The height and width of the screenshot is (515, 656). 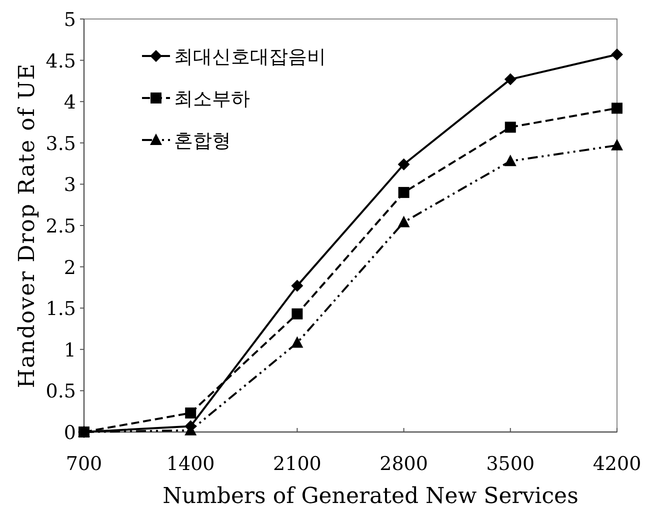 I want to click on y-tick-label: 4.5, so click(x=61, y=61).